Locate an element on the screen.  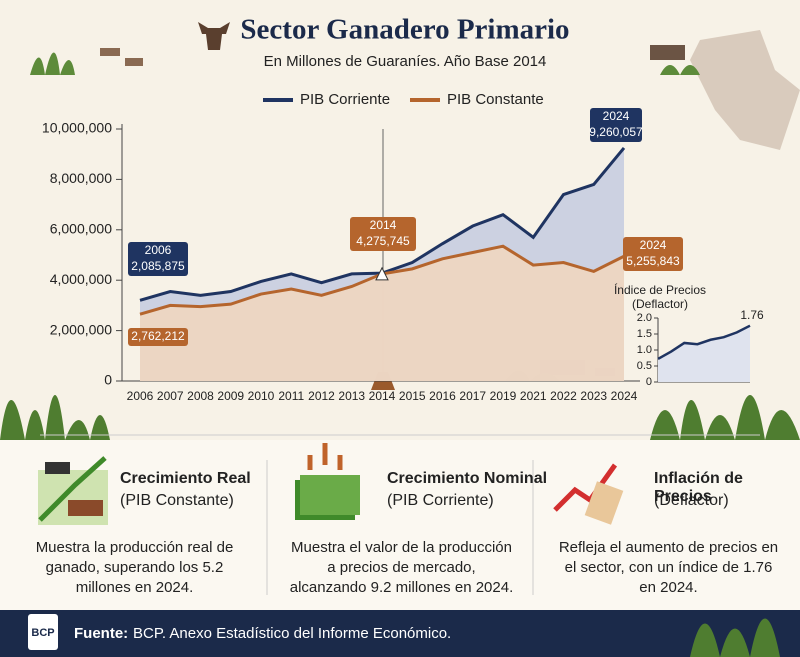
annotation-title: 2014 is located at coordinates (383, 225).